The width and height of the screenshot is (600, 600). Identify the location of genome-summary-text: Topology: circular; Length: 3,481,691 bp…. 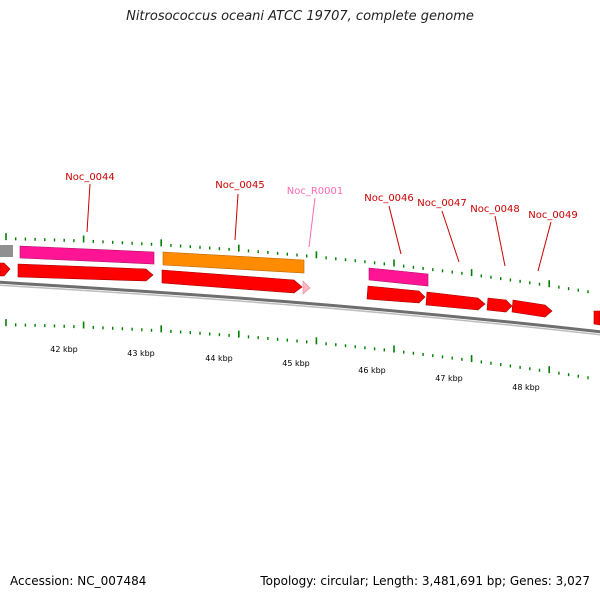
(425, 581).